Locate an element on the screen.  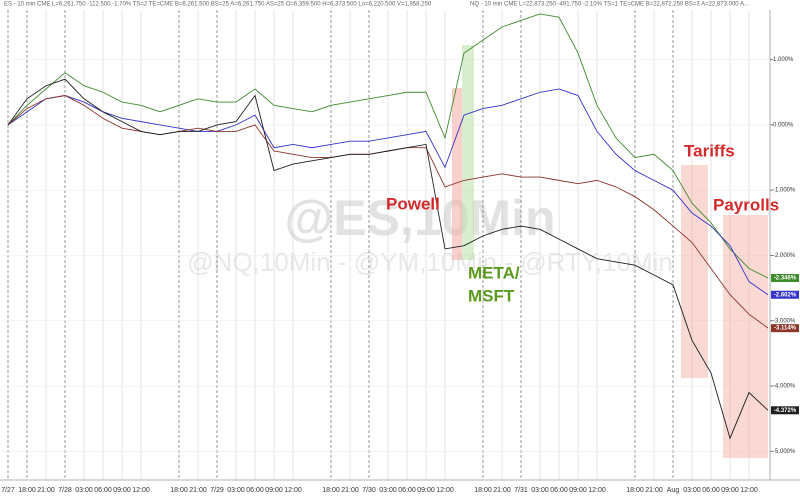
sub-watermark: @NQ,10Min - @YM,10Min - @RTY,10Min is located at coordinates (430, 262).